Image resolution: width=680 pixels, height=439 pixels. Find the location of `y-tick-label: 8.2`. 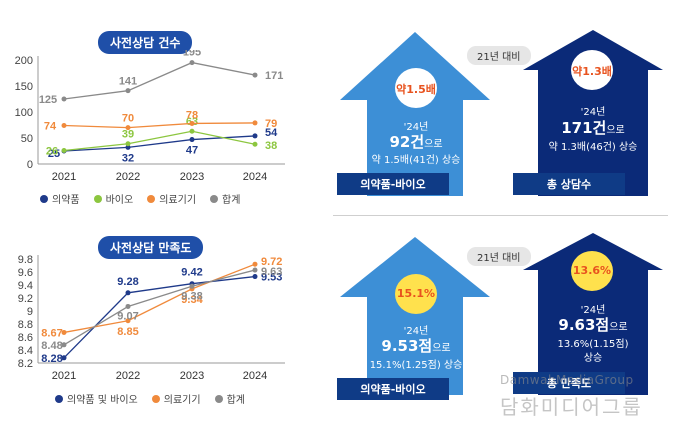

y-tick-label: 8.2 is located at coordinates (25, 364).